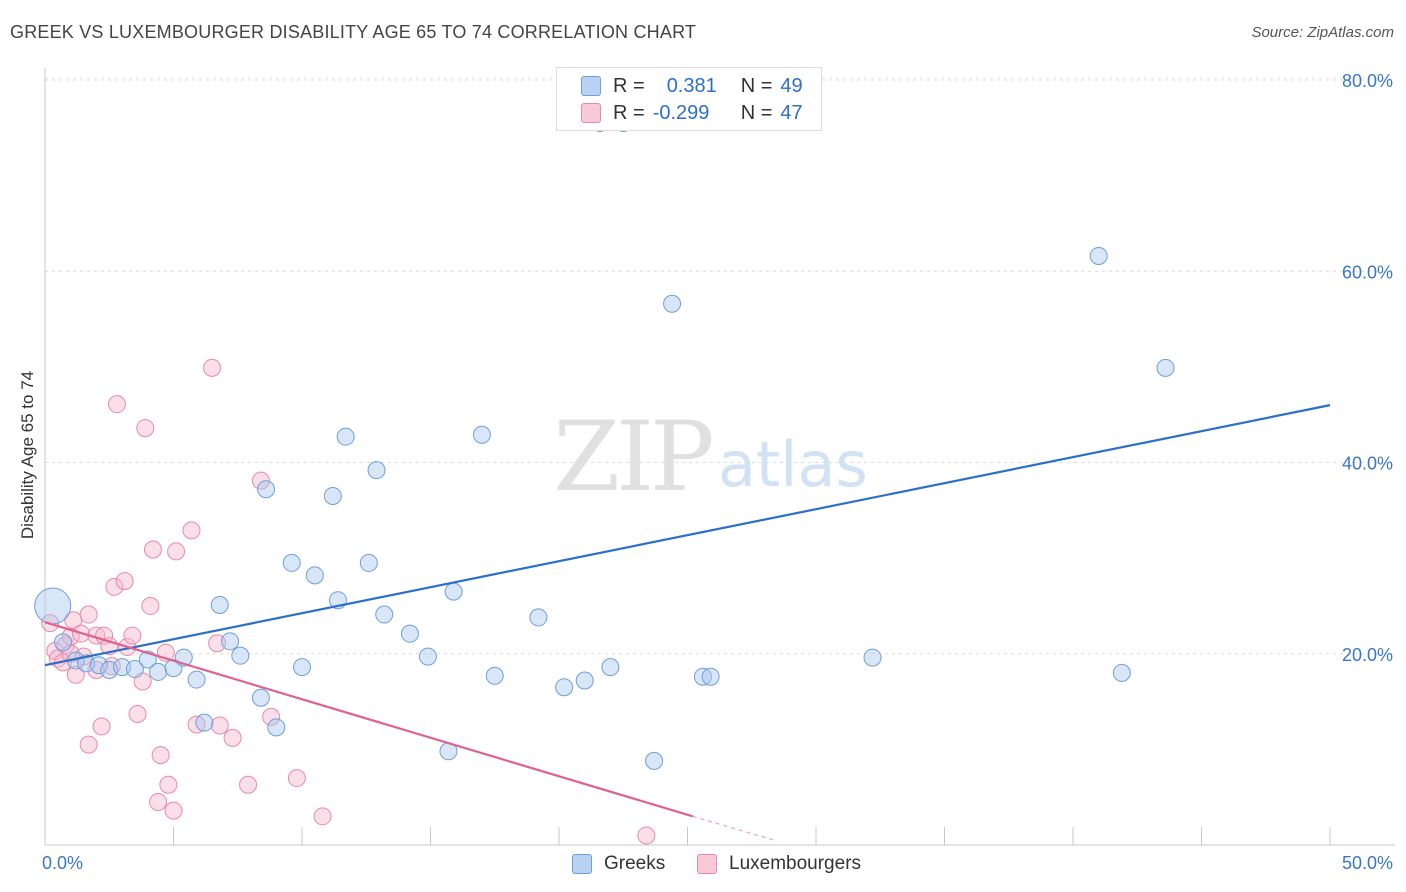  Describe the element at coordinates (791, 112) in the screenshot. I see `luxembourgers-n-value: 47` at that location.